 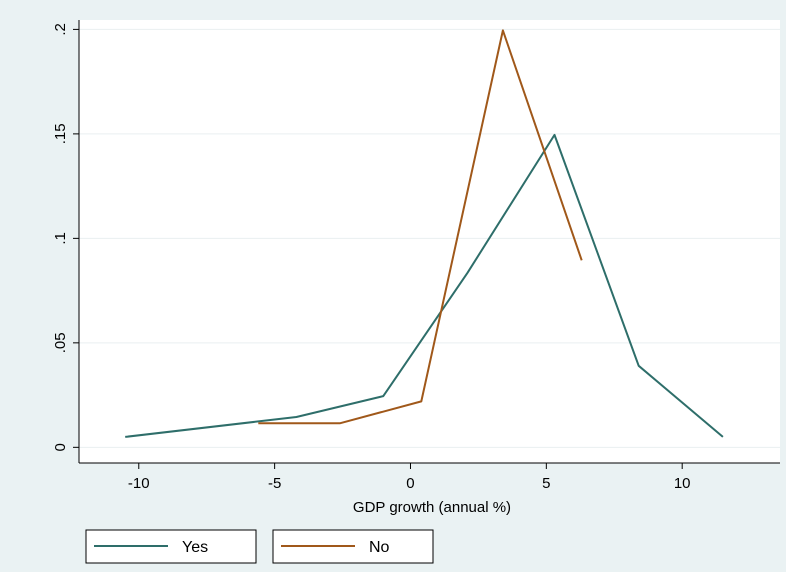 I want to click on legend: Yes No, so click(x=259, y=546).